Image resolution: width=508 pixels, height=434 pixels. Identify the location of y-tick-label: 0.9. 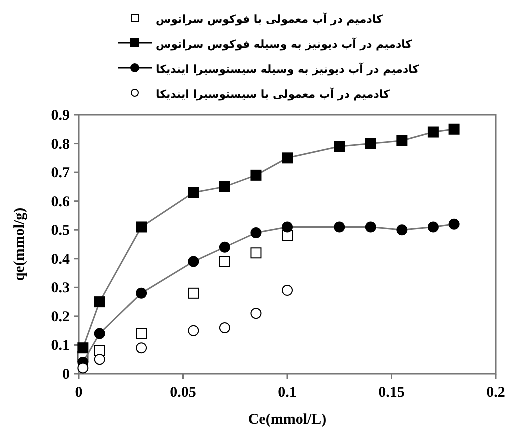
(60, 116).